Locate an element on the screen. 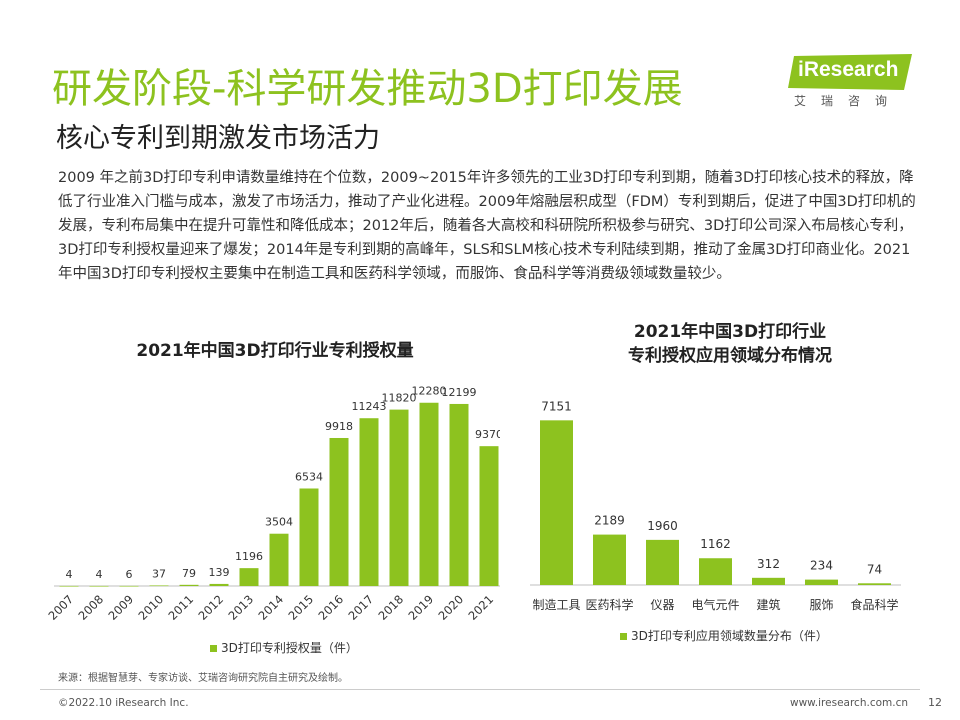 This screenshot has height=720, width=960. chart1-data-label: 12280 is located at coordinates (429, 391).